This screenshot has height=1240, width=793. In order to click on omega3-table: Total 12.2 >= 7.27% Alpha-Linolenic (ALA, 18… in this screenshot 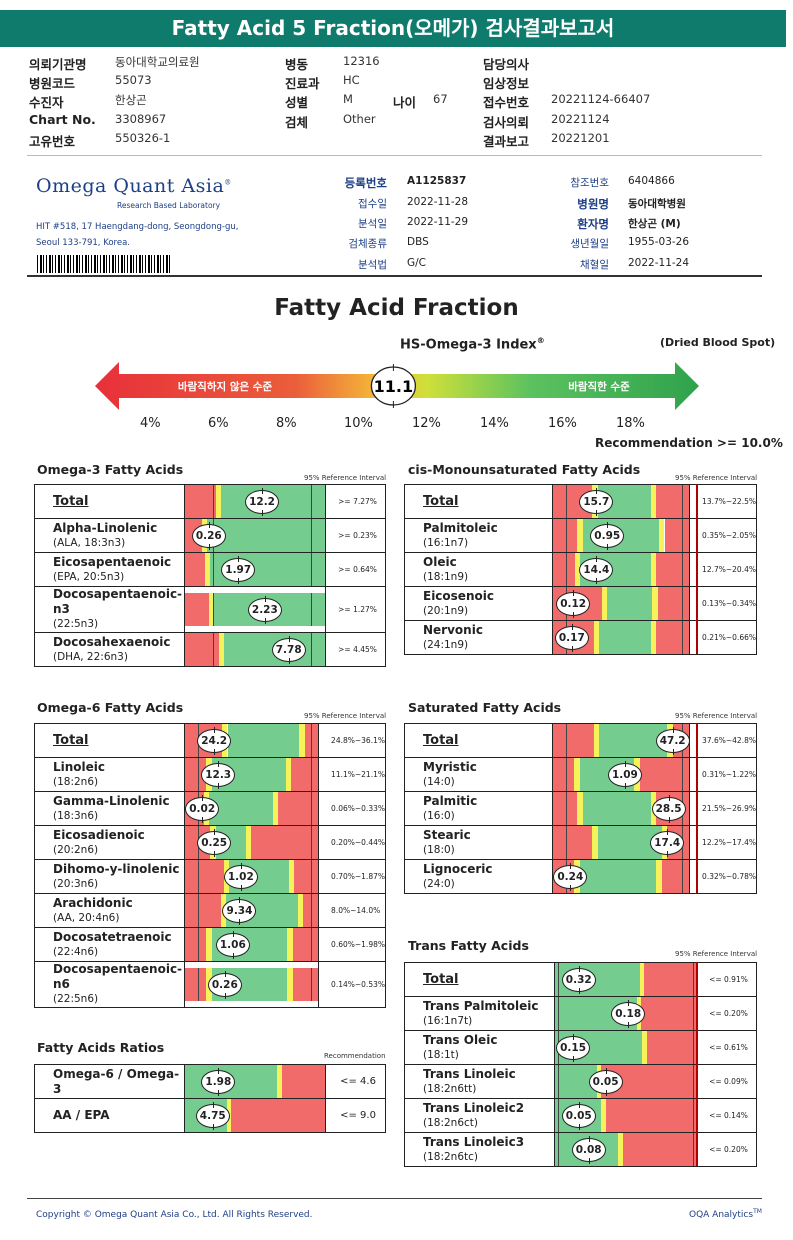, I will do `click(210, 575)`.